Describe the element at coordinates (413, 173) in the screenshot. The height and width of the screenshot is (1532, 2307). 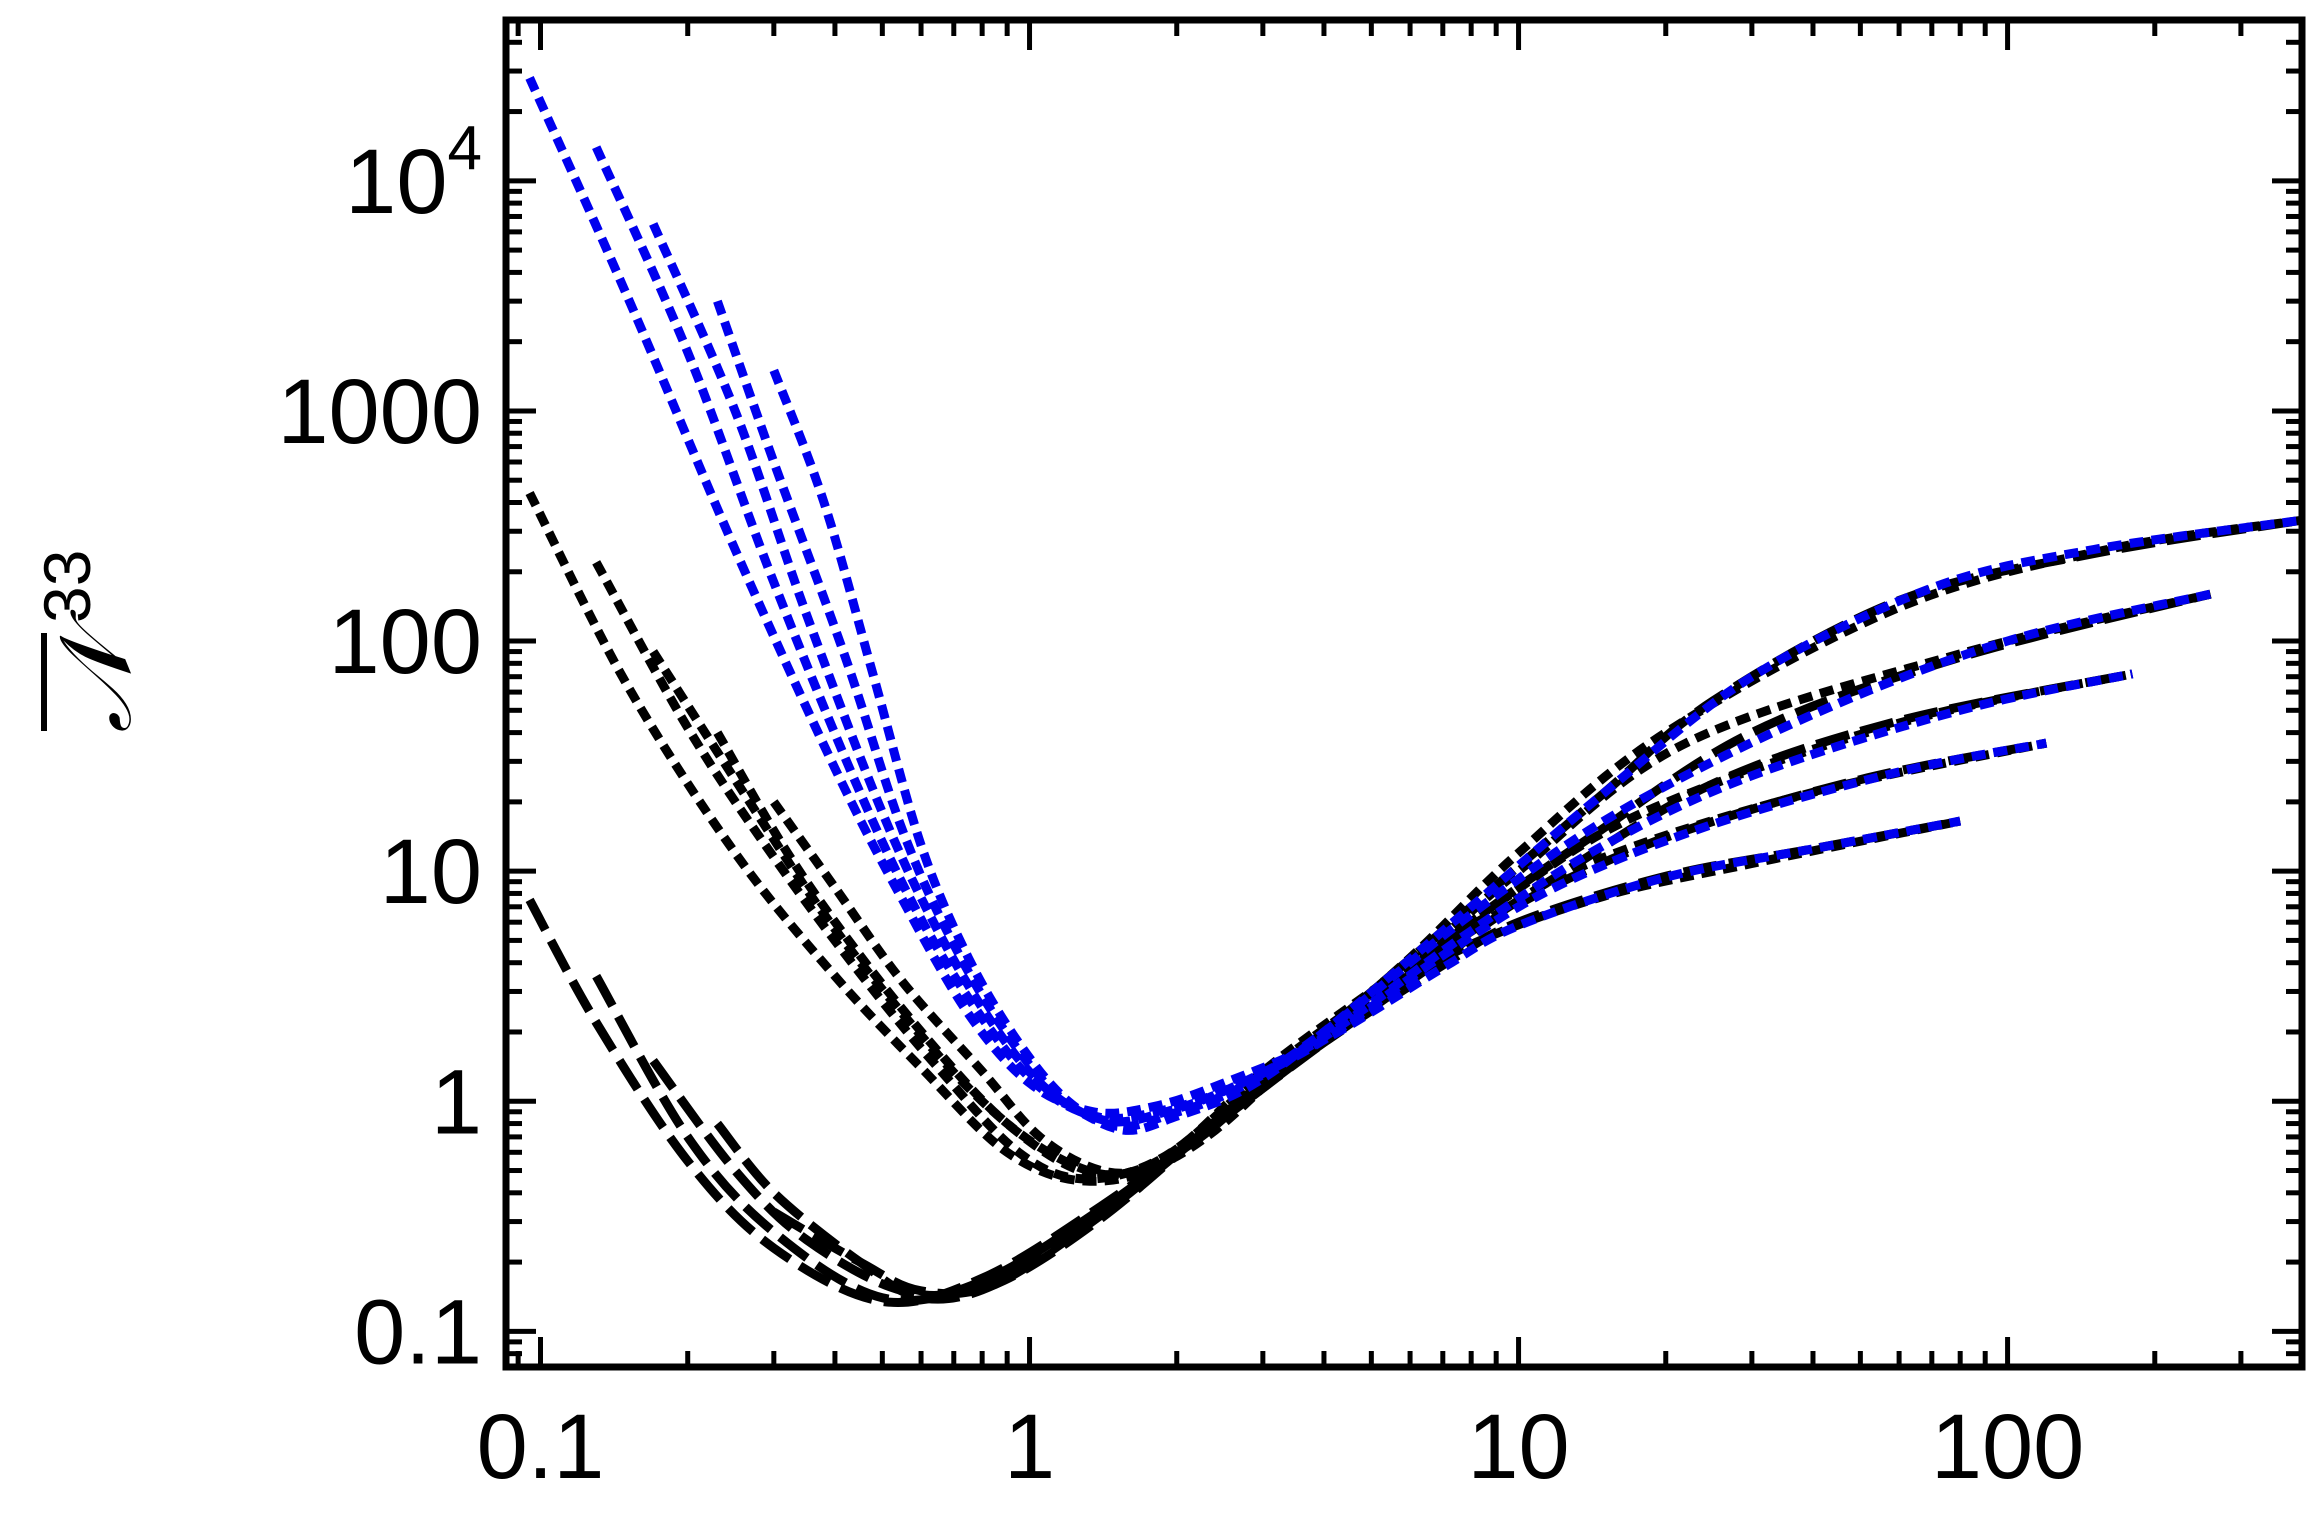
I see `y-tick-label: 10⁴` at that location.